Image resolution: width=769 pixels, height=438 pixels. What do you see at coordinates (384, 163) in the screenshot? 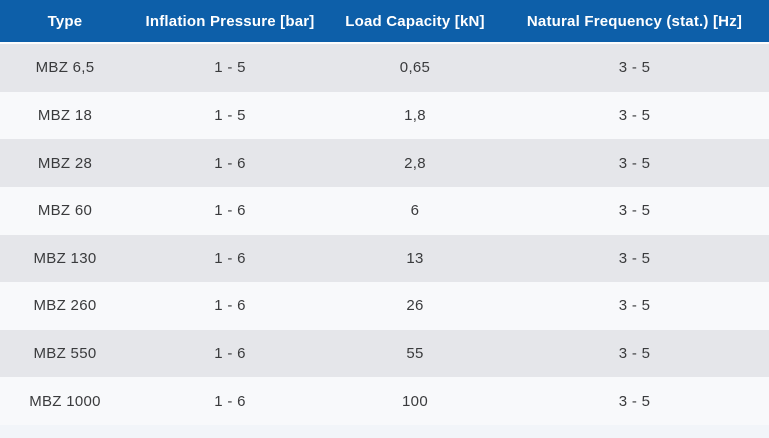
I see `table-row: MBZ 28 1 - 6 2,8 3 - 5` at bounding box center [384, 163].